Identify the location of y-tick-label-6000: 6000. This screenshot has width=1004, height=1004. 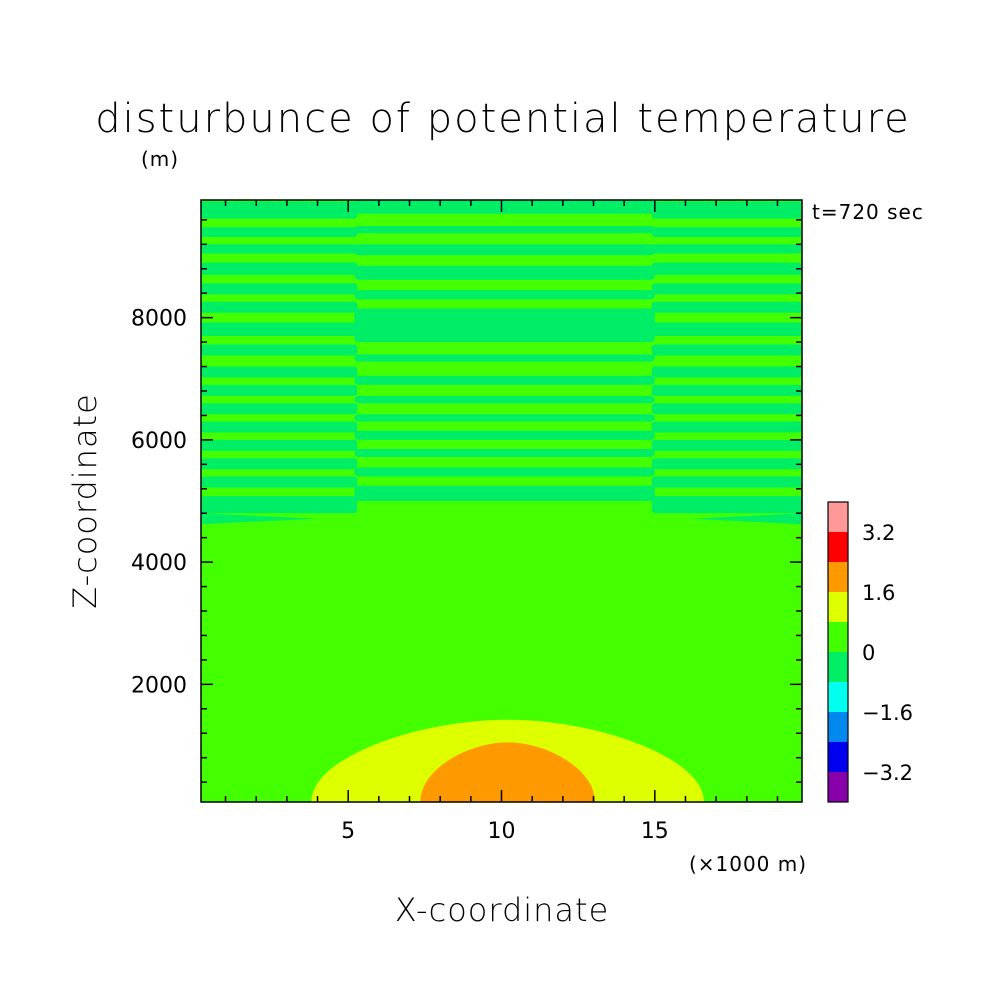
(159, 441).